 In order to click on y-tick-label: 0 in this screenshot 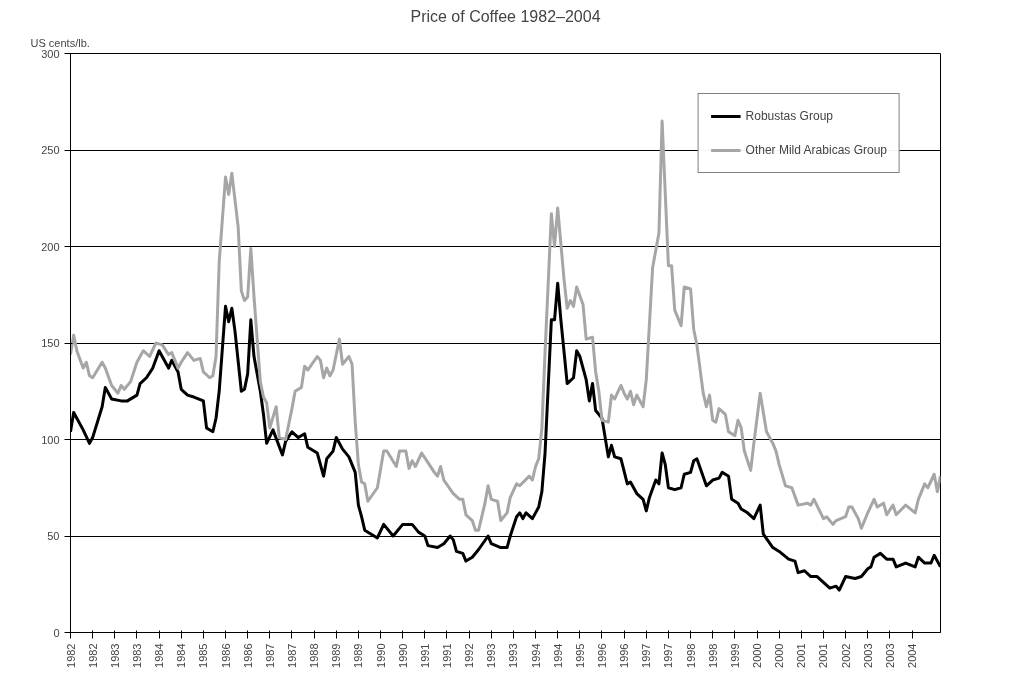, I will do `click(56, 632)`.